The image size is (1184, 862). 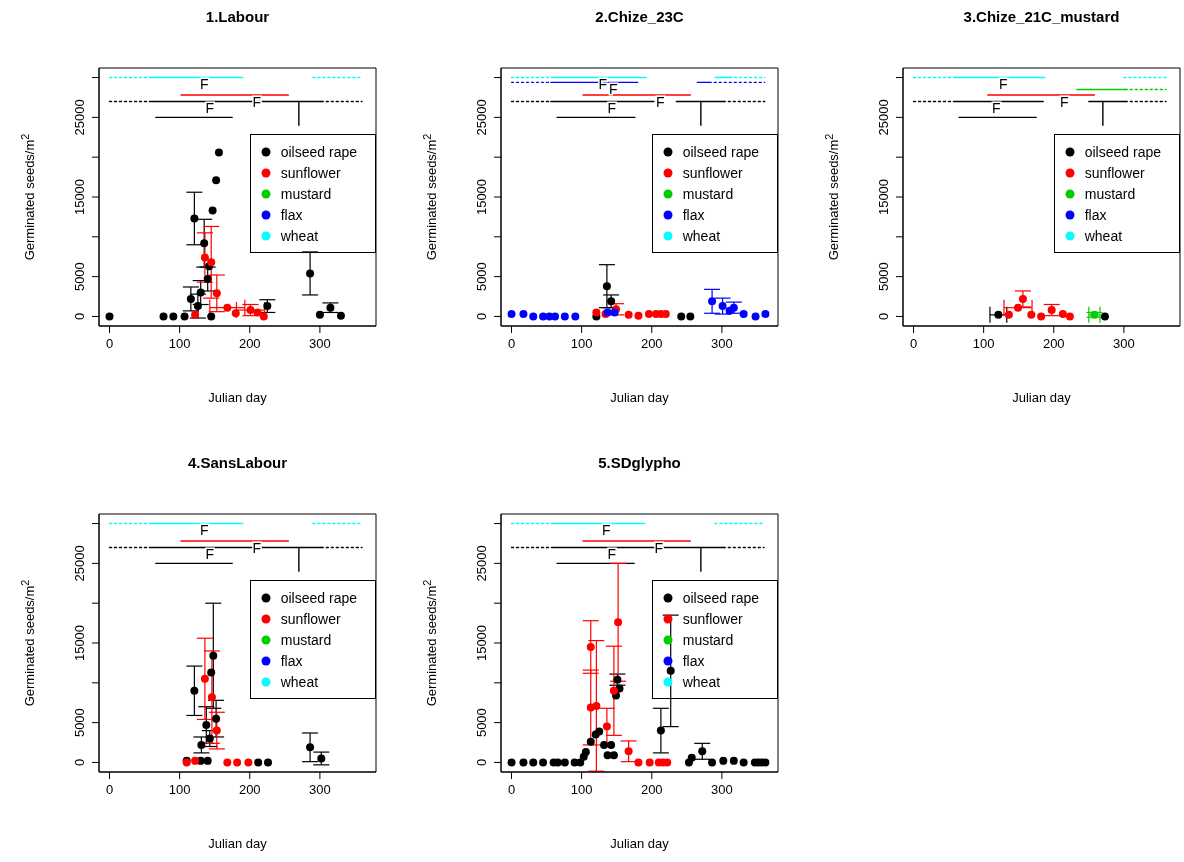 I want to click on chart-title: 5.SDglypho, so click(x=639, y=462).